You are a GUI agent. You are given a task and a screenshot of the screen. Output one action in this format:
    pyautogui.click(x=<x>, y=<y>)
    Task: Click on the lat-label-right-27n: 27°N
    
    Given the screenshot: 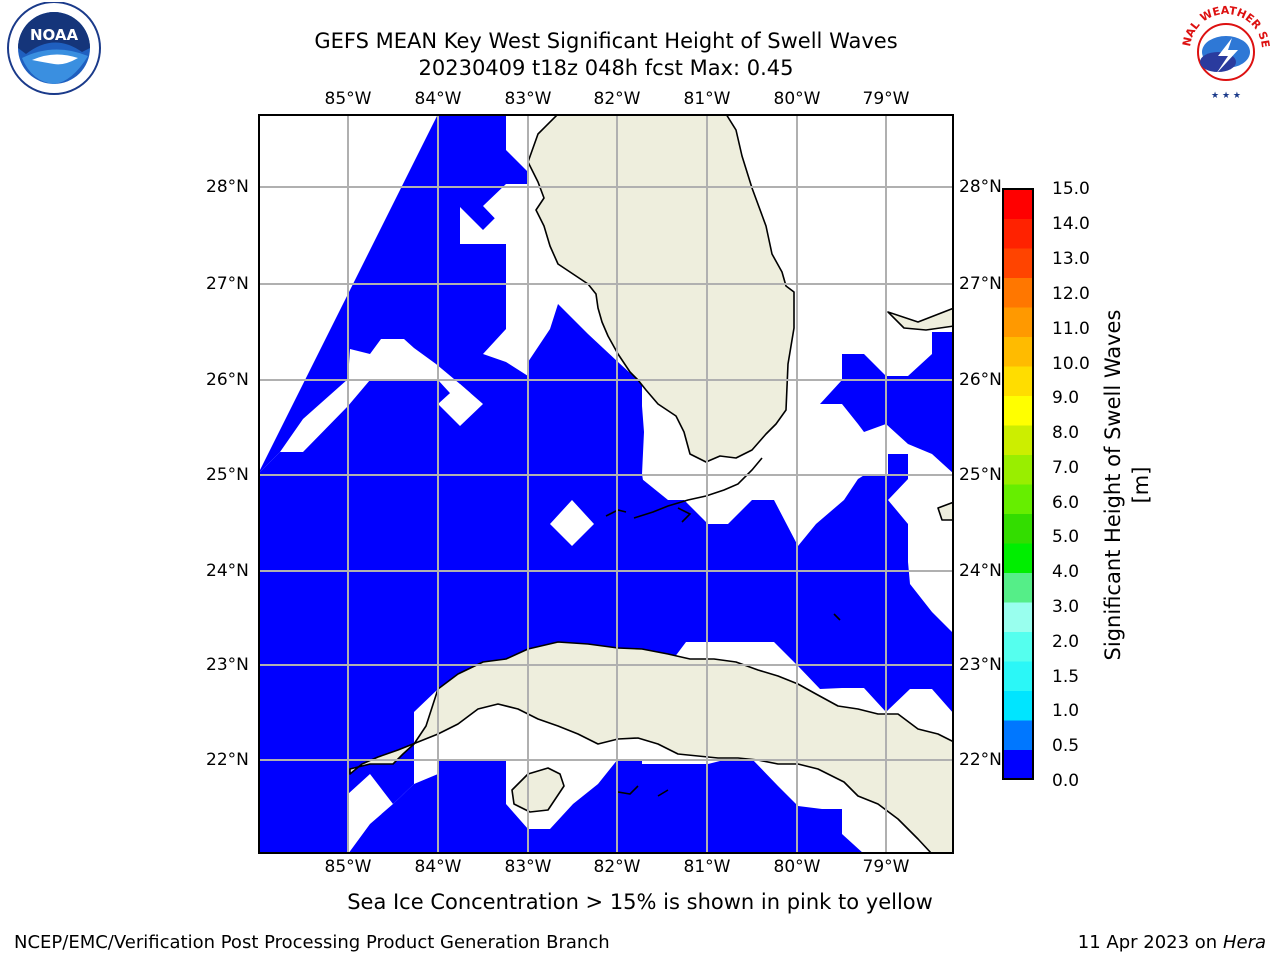 What is the action you would take?
    pyautogui.click(x=980, y=284)
    